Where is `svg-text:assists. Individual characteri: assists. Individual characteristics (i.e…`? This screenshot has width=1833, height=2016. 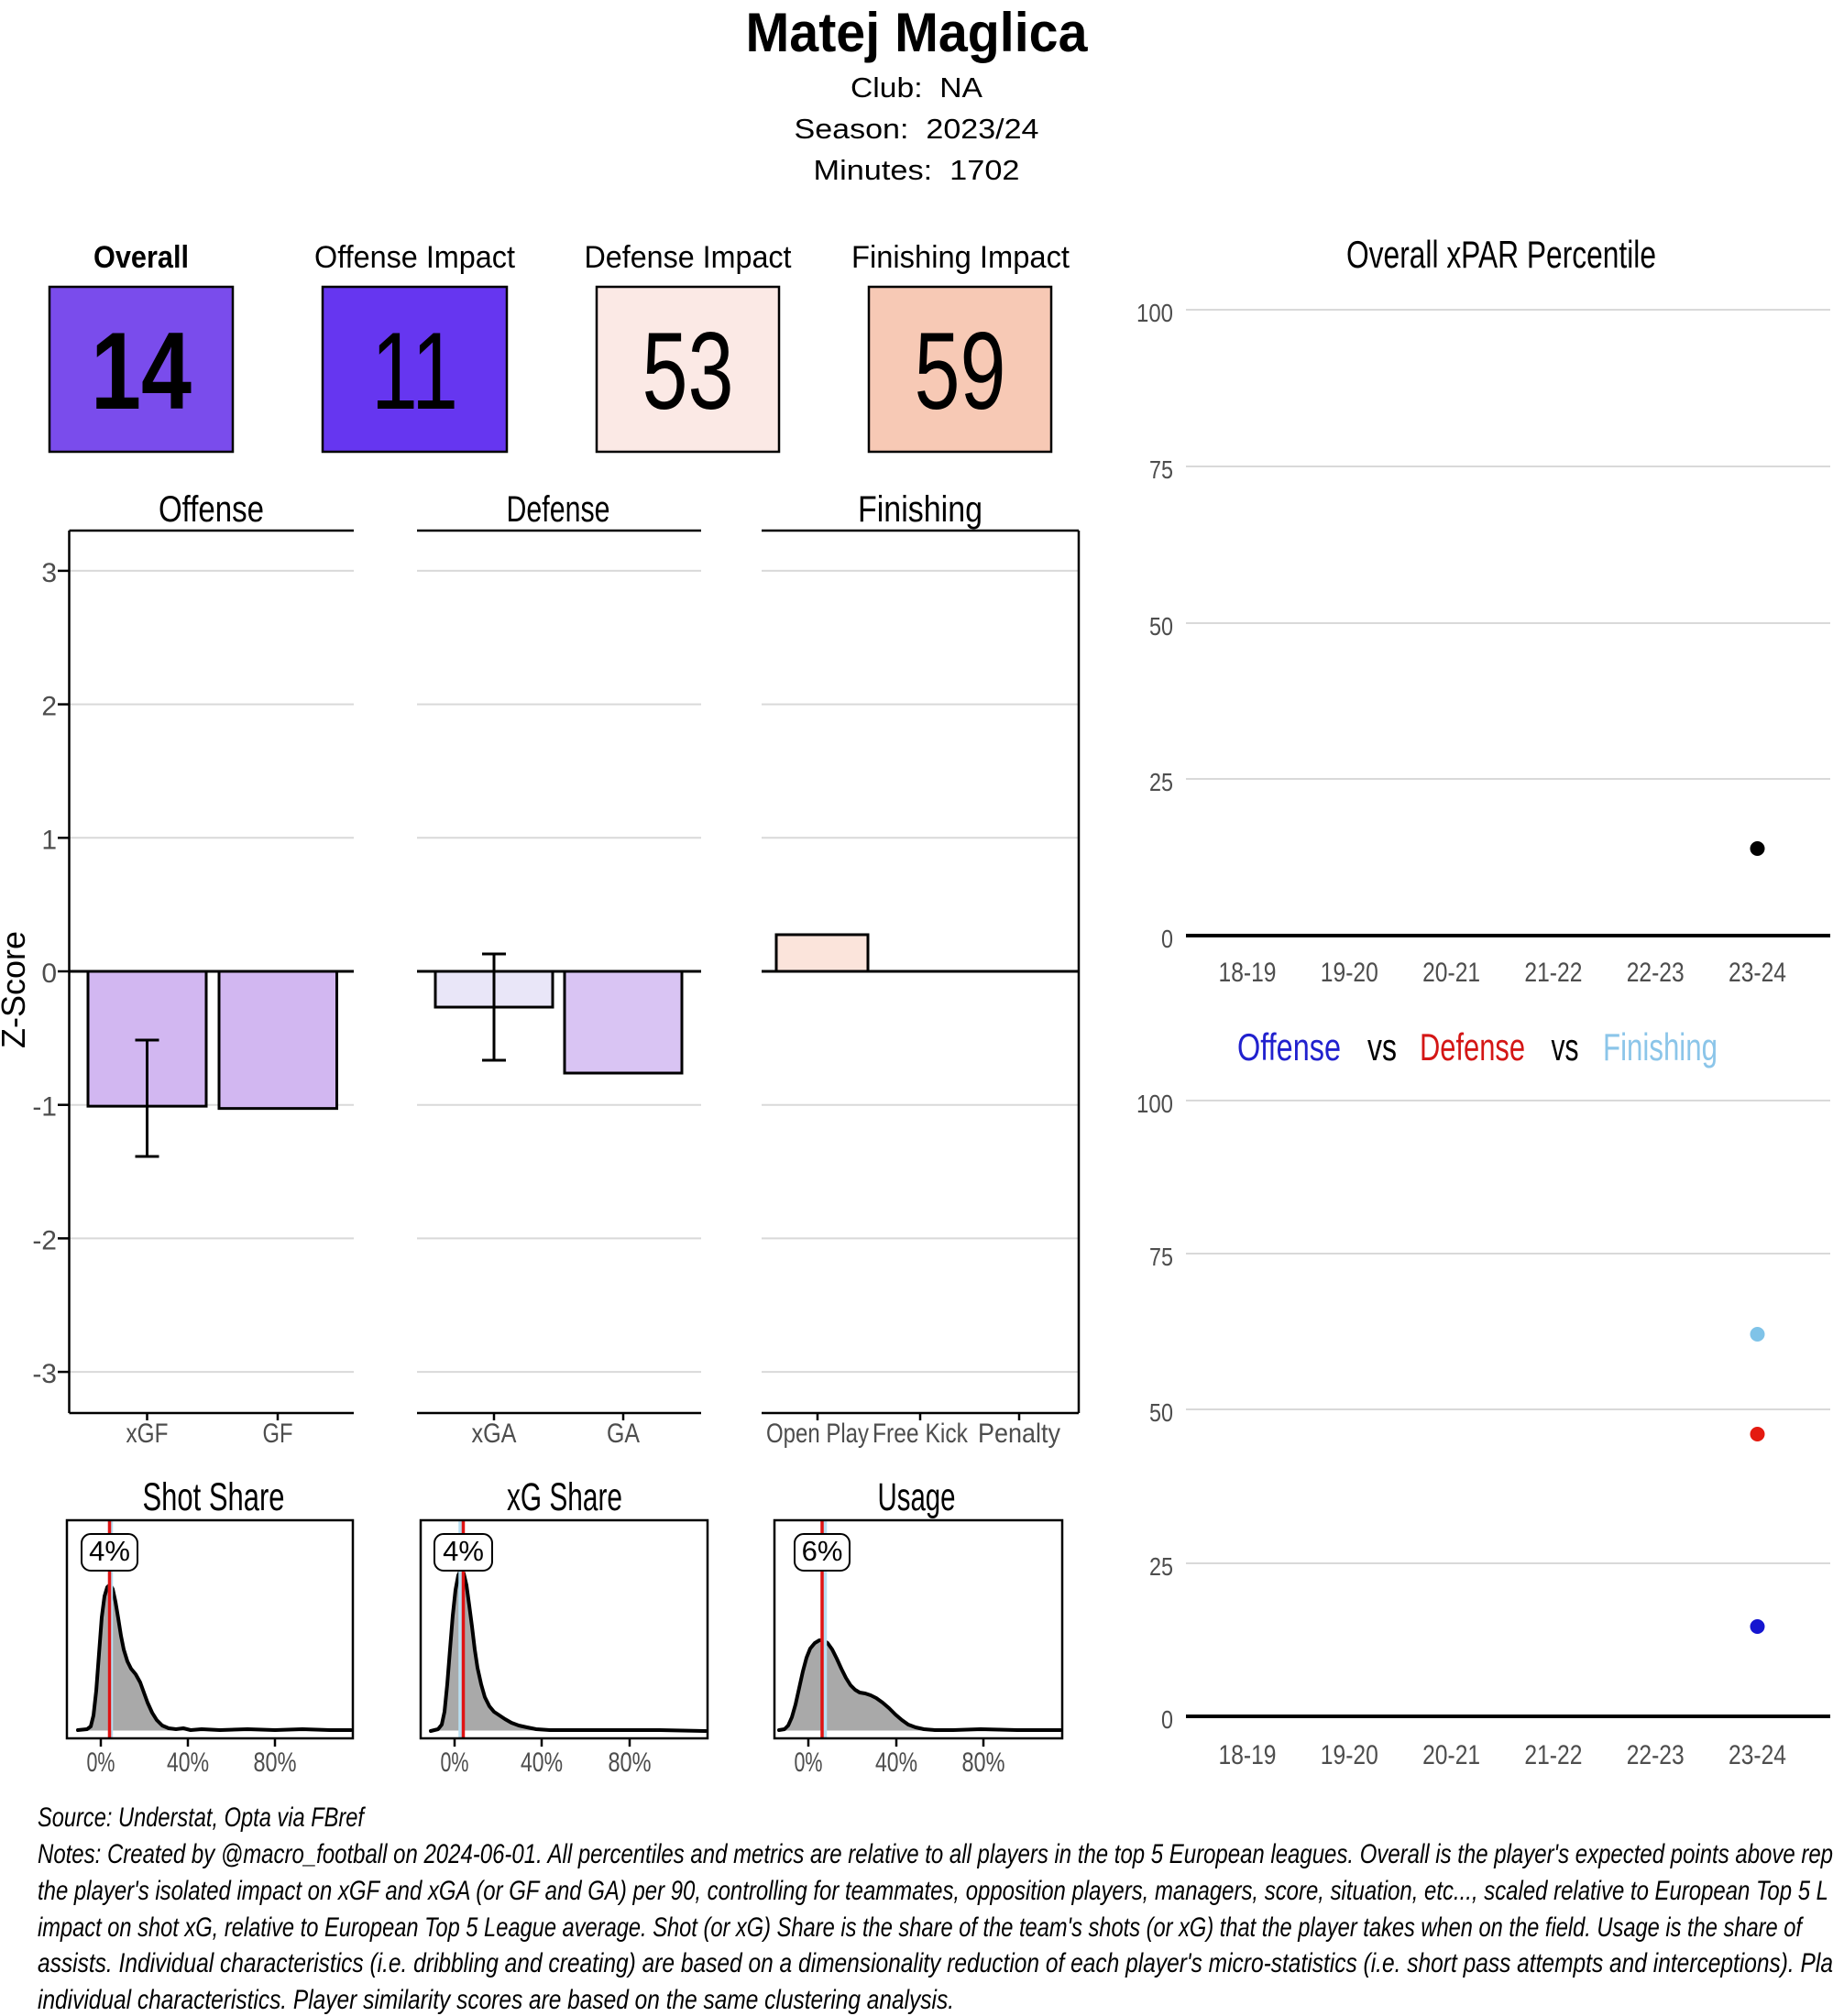 svg-text:assists. Individual characteri: assists. Individual characteristics (i.e… is located at coordinates (935, 1963).